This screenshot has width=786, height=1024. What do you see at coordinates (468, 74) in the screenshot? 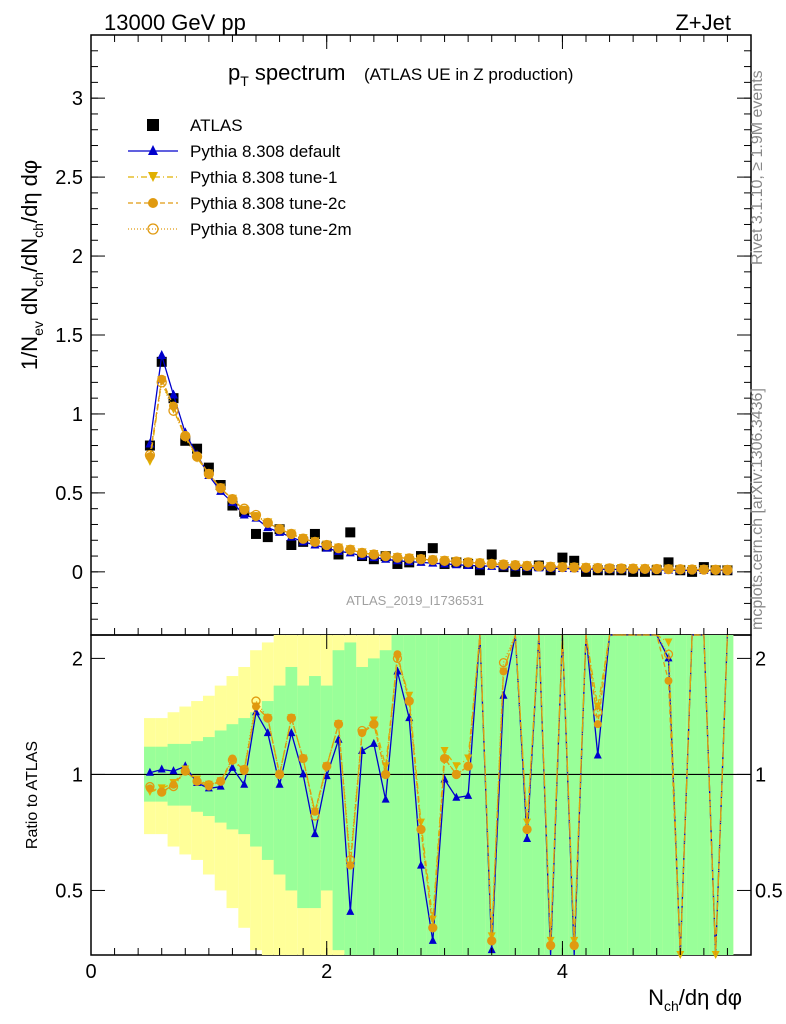
I see `plot-subtitle: (ATLAS UE in Z production)` at bounding box center [468, 74].